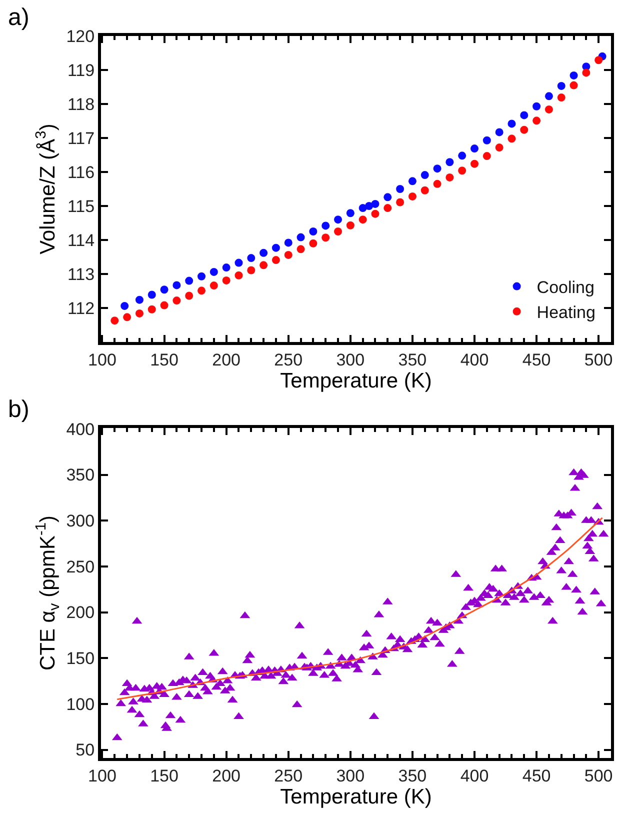 Image resolution: width=625 pixels, height=816 pixels. What do you see at coordinates (81, 274) in the screenshot?
I see `y-tick-label: 113` at bounding box center [81, 274].